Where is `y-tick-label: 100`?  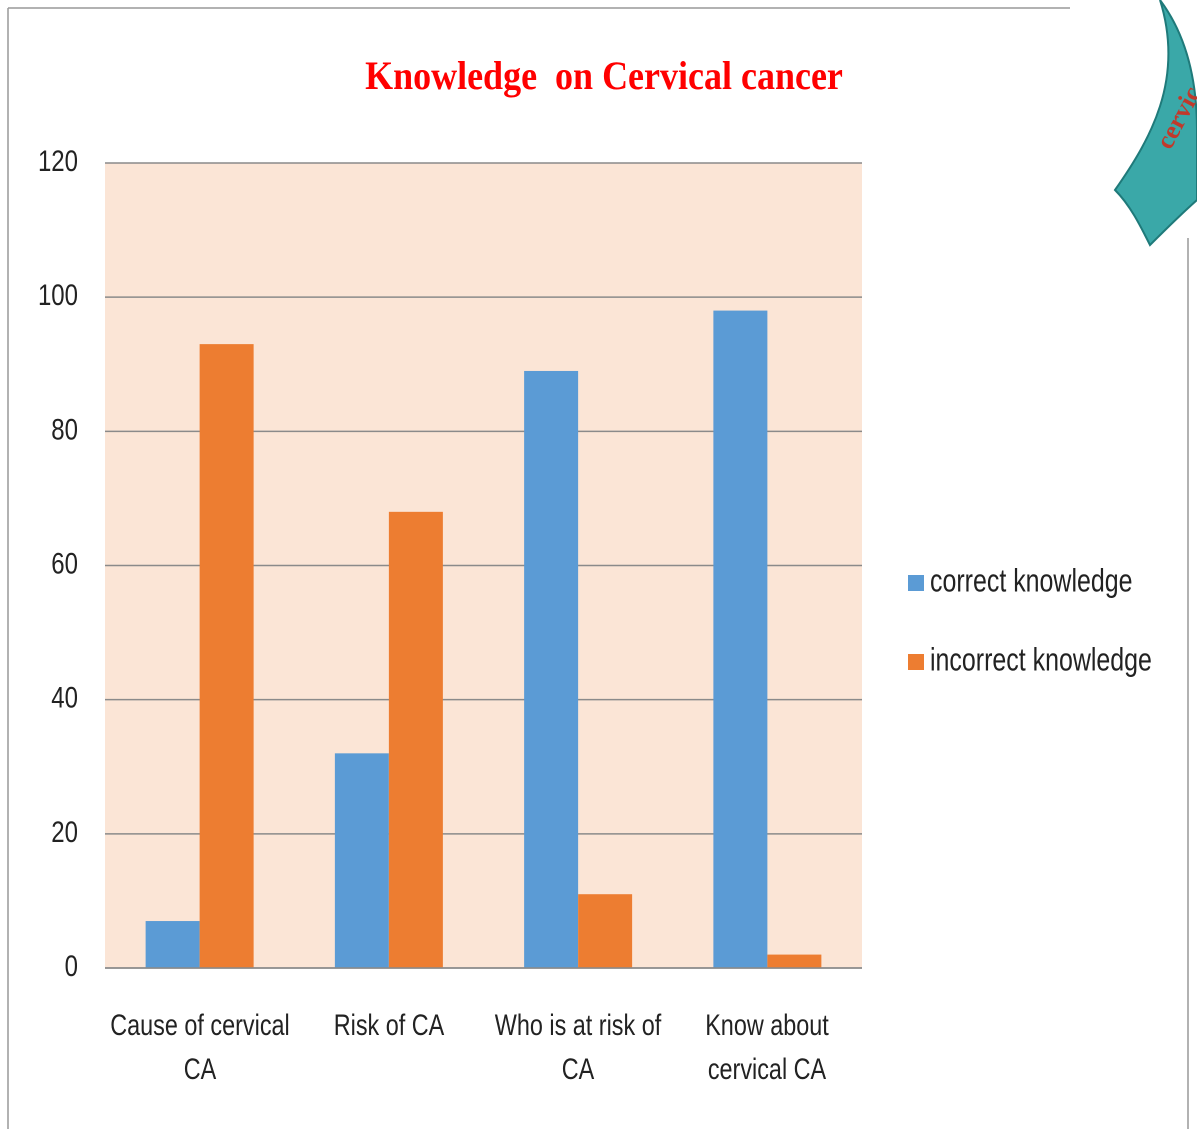 y-tick-label: 100 is located at coordinates (58, 294).